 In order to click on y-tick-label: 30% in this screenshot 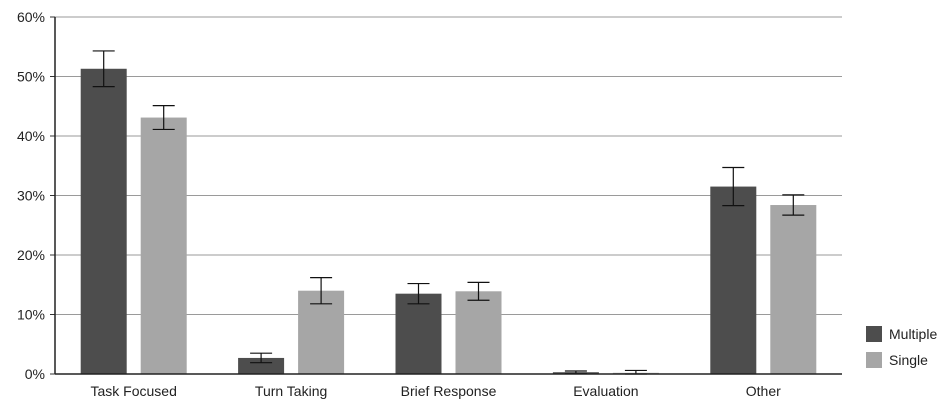, I will do `click(31, 196)`.